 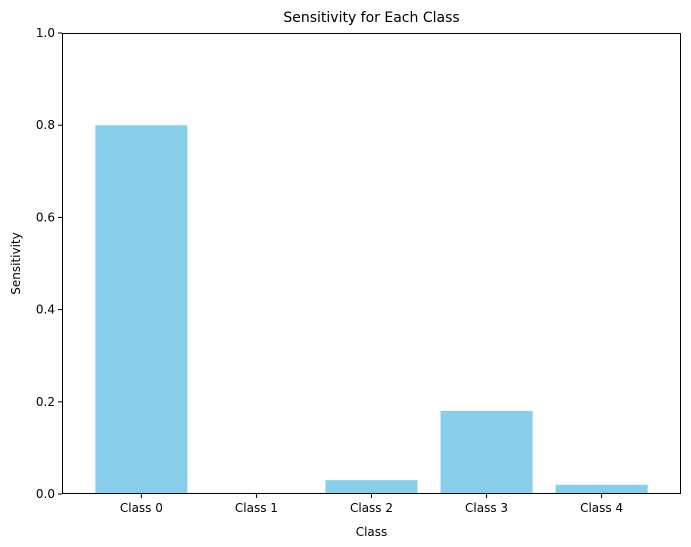 What do you see at coordinates (45, 217) in the screenshot?
I see `y-tick-label: 0.6` at bounding box center [45, 217].